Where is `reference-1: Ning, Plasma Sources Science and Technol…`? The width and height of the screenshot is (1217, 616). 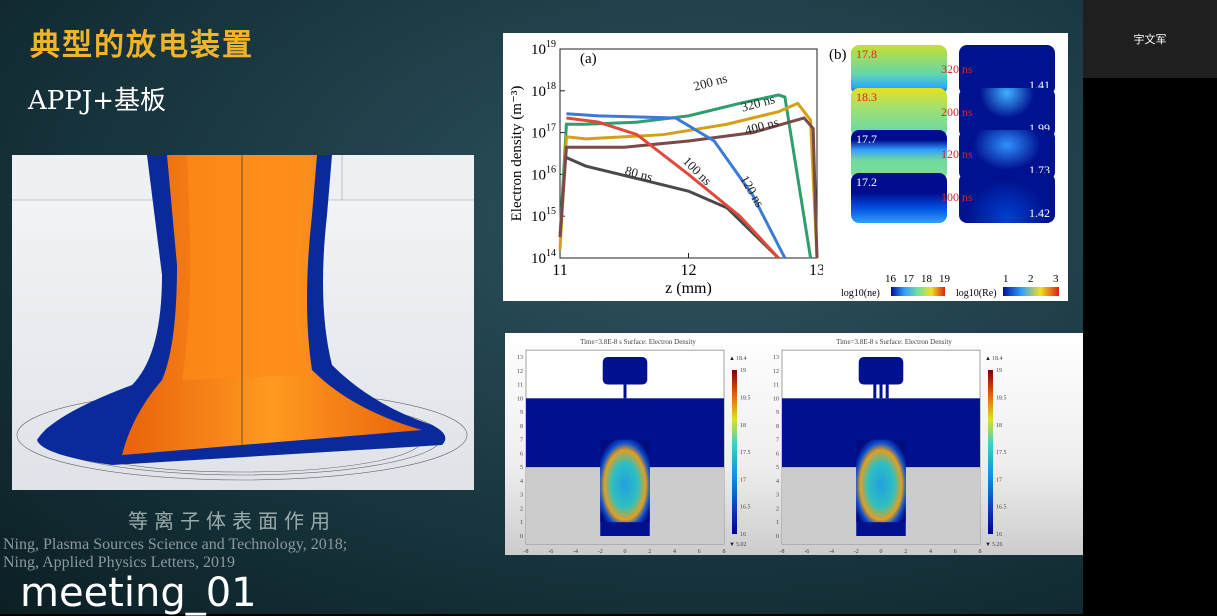
reference-1: Ning, Plasma Sources Science and Technol… is located at coordinates (175, 544).